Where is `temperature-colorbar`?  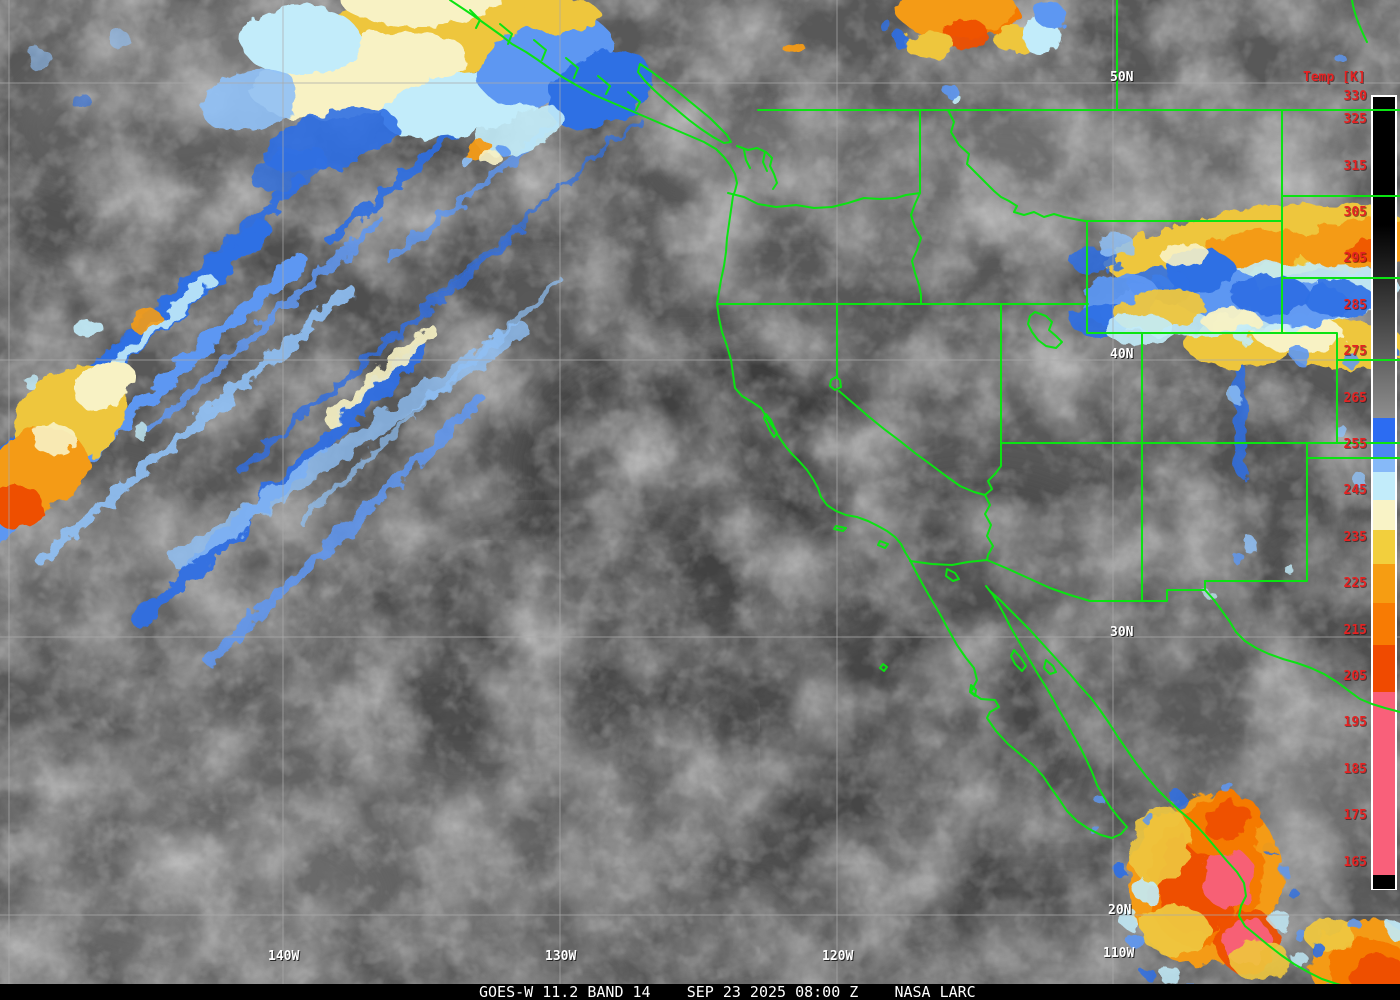
temperature-colorbar is located at coordinates (1384, 492).